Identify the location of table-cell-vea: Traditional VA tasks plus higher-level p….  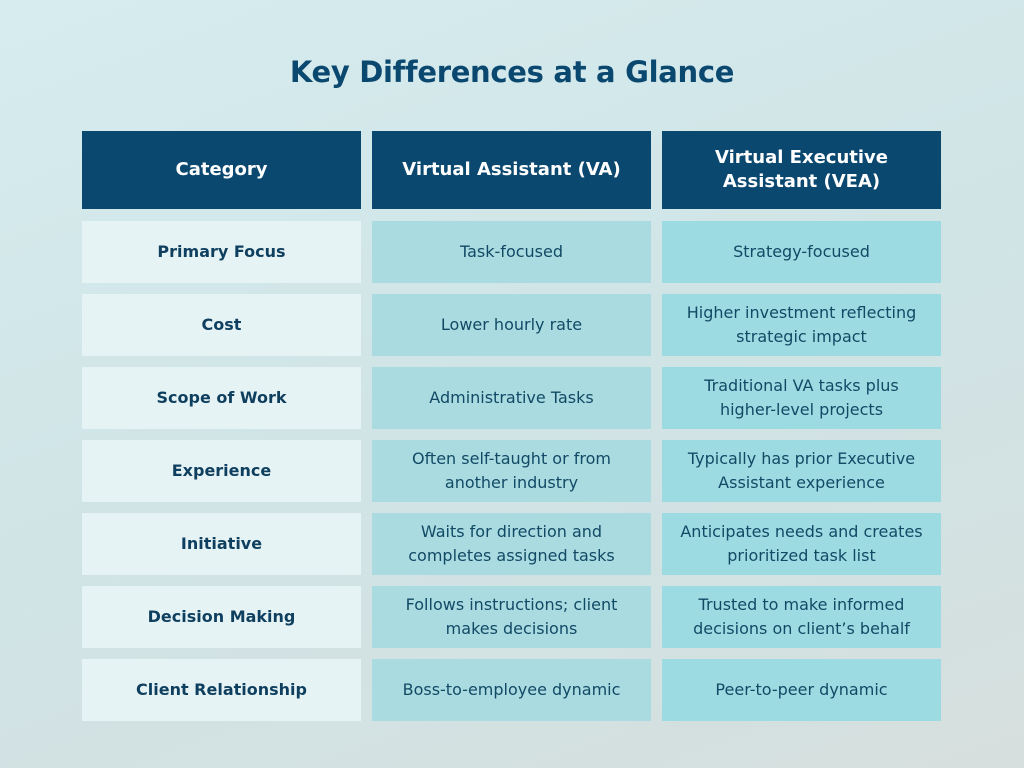
(801, 398).